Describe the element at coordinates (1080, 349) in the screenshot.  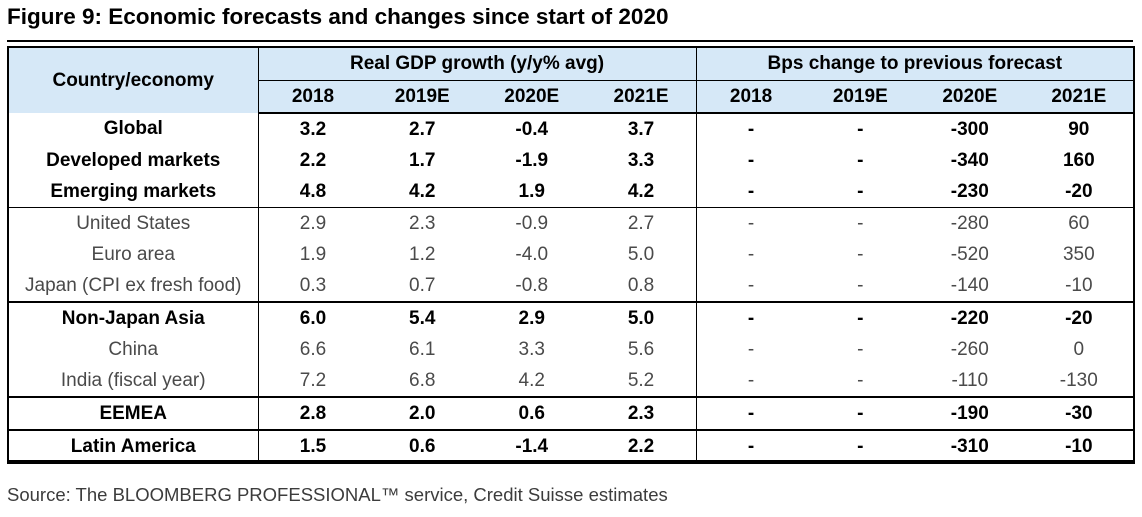
I see `bps-change-cell: 0` at that location.